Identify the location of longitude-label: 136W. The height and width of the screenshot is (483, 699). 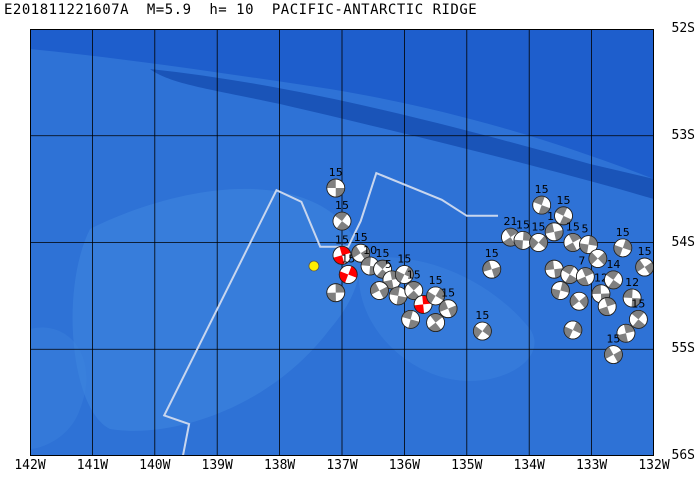
(404, 465).